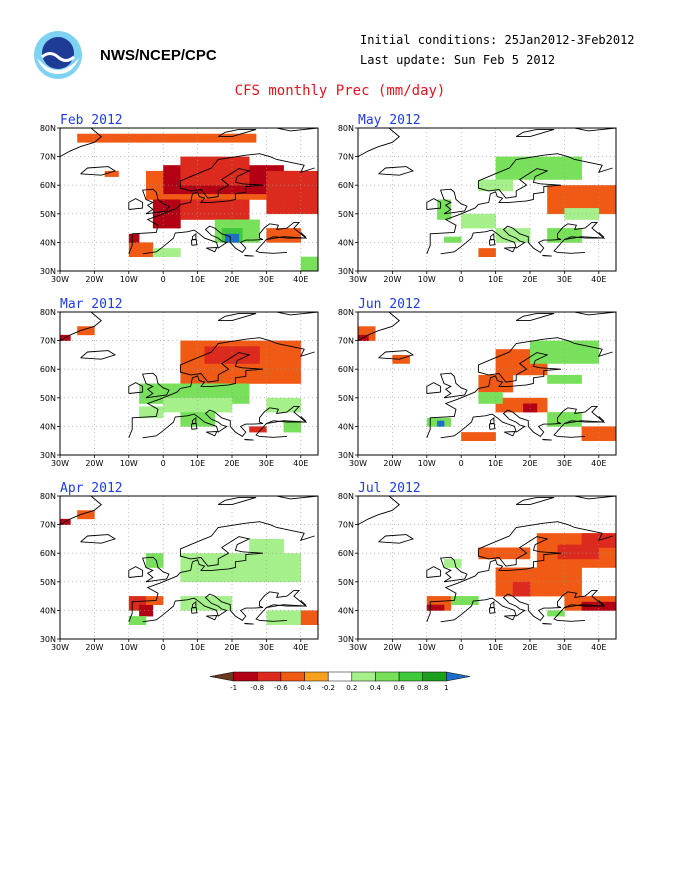 This screenshot has height=880, width=680. I want to click on lat-tick-label: 40N, so click(346, 610).